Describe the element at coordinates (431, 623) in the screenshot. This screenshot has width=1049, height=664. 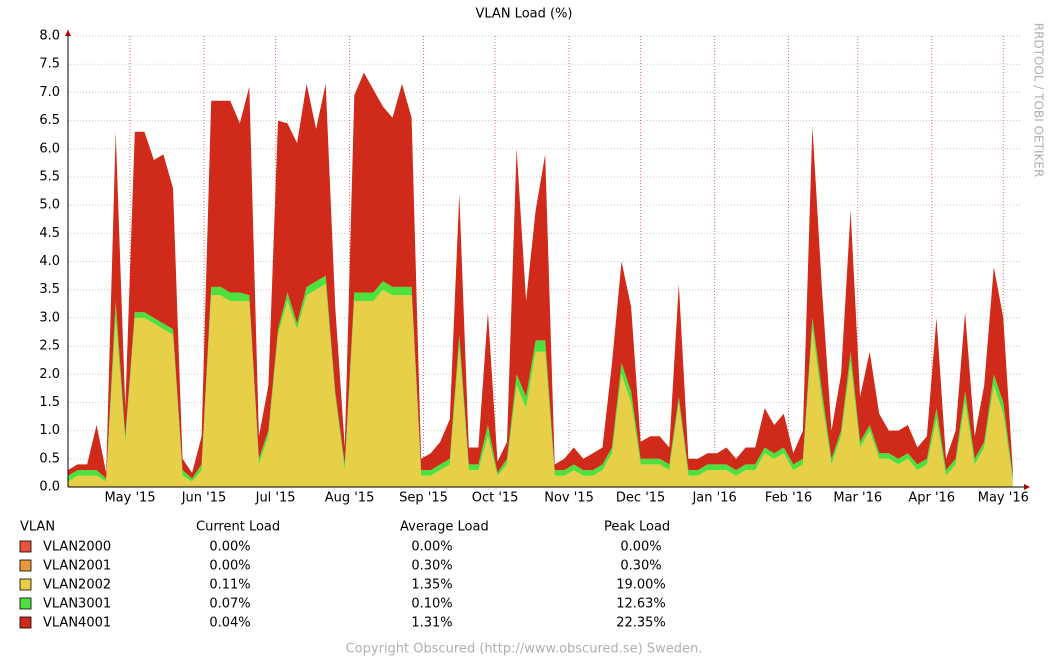
I see `legend-value: 1.31%` at that location.